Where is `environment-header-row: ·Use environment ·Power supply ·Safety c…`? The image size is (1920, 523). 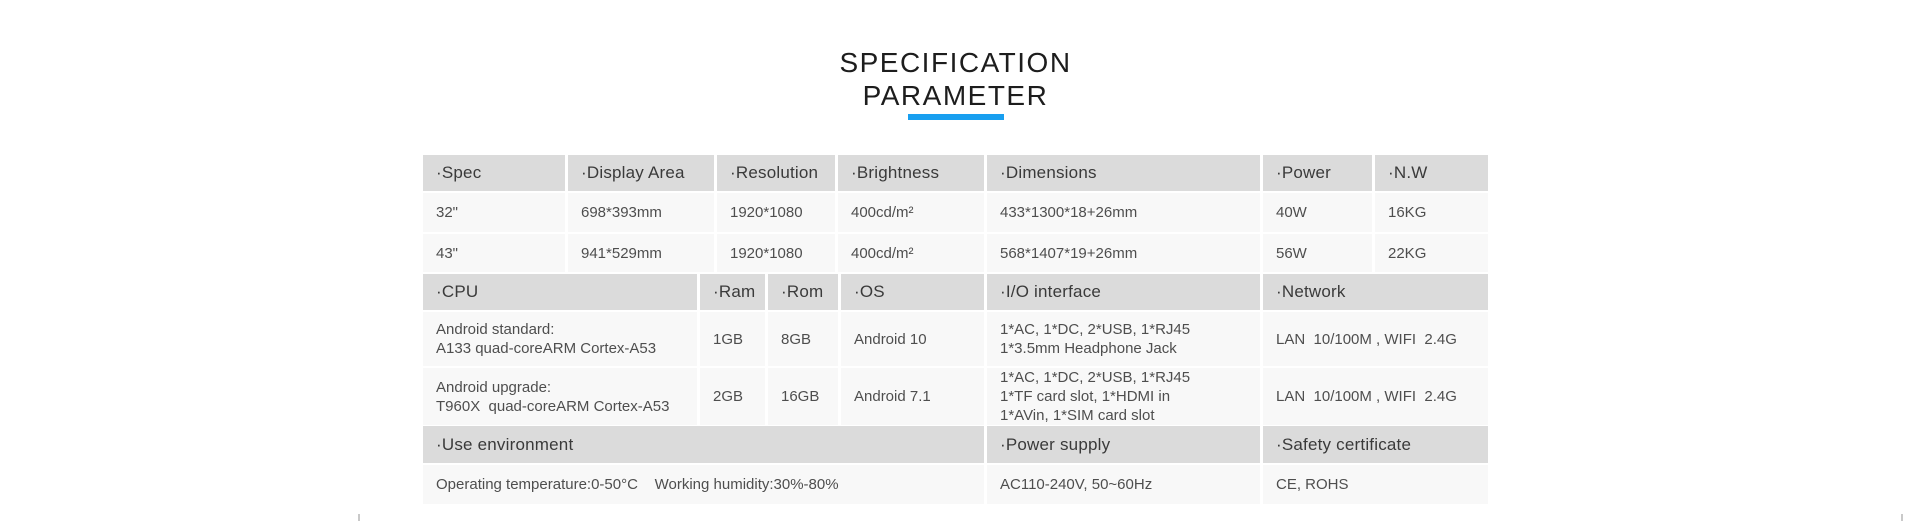 environment-header-row: ·Use environment ·Power supply ·Safety c… is located at coordinates (955, 444).